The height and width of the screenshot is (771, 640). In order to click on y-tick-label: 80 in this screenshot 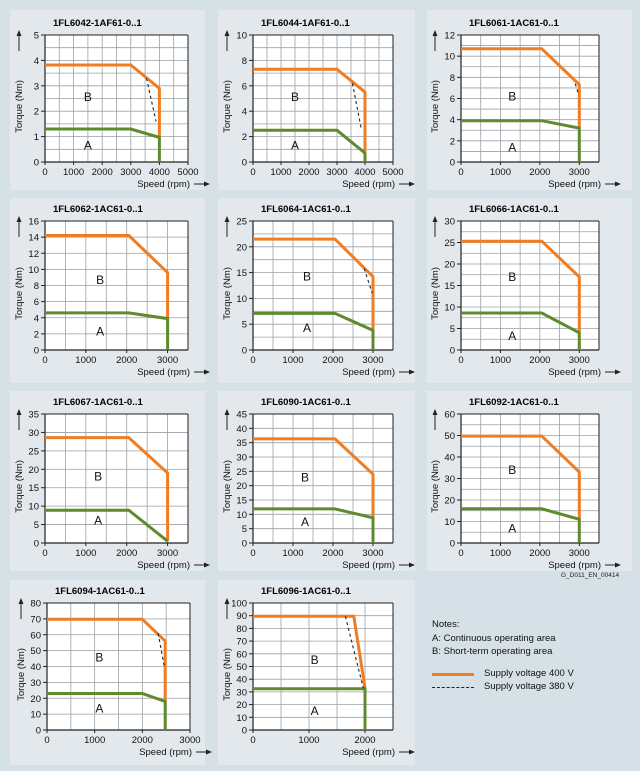, I will do `click(35, 604)`.